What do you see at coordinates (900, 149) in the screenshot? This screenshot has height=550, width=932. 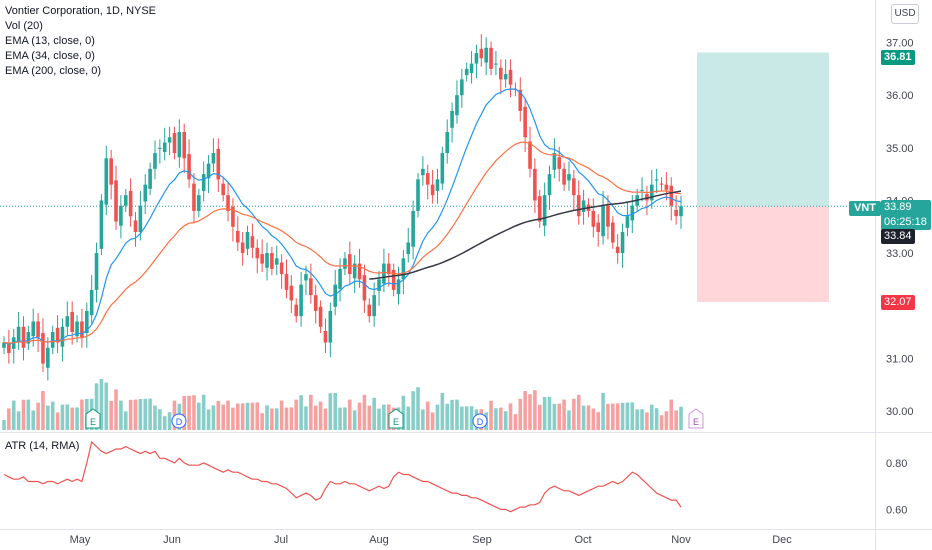 I see `price-tick-label: 35.00` at bounding box center [900, 149].